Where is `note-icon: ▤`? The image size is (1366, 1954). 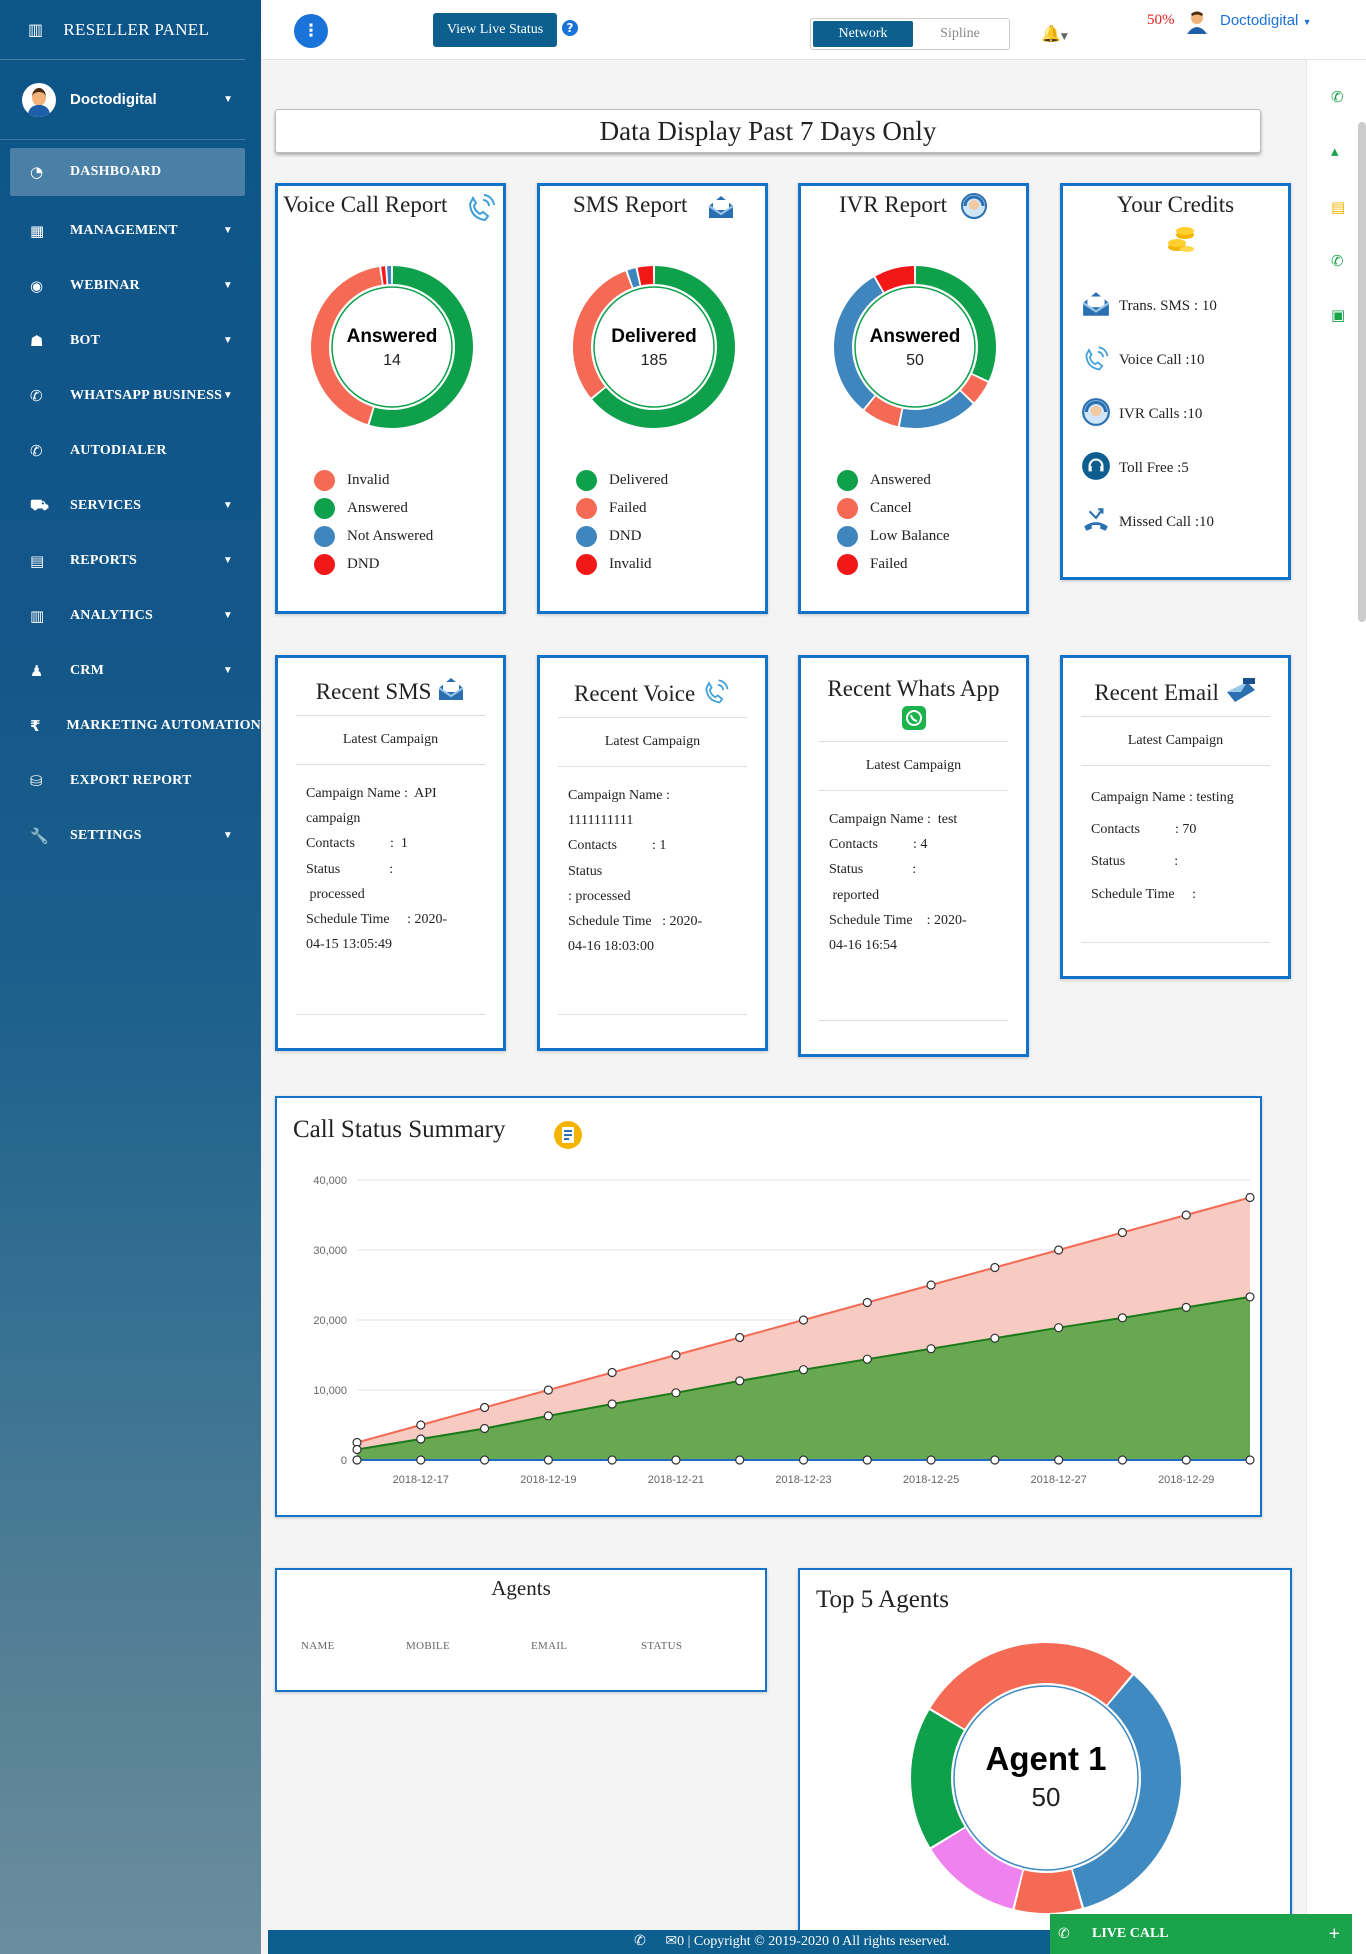 note-icon: ▤ is located at coordinates (1338, 207).